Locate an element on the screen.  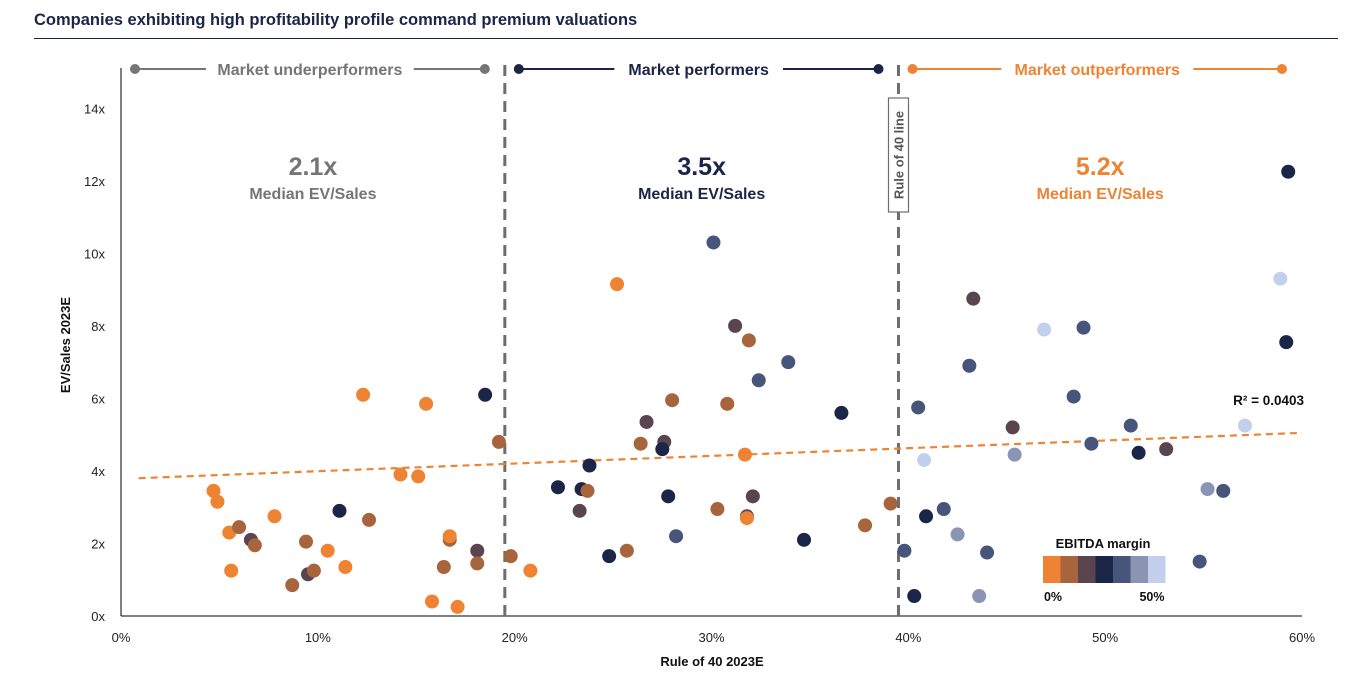
rule-of-40-label-box is located at coordinates (898, 155).